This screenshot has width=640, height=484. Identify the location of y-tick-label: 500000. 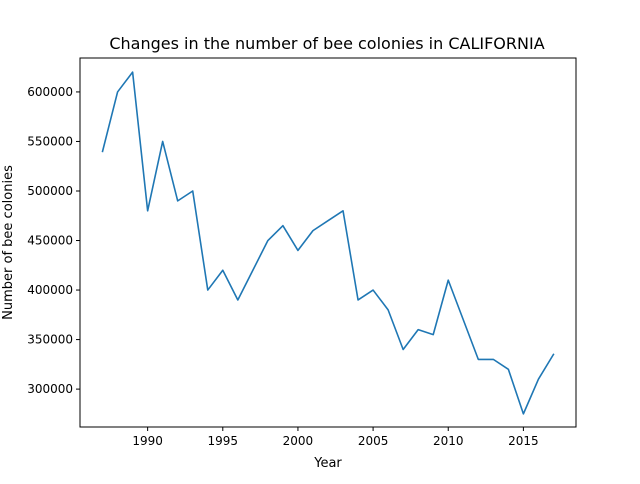
(50, 191).